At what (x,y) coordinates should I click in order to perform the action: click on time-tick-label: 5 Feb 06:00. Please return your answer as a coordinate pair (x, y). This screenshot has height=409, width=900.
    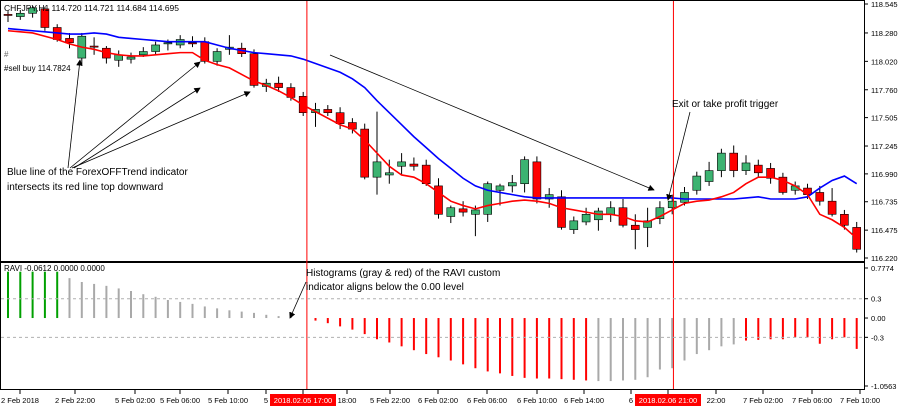
    Looking at the image, I should click on (180, 400).